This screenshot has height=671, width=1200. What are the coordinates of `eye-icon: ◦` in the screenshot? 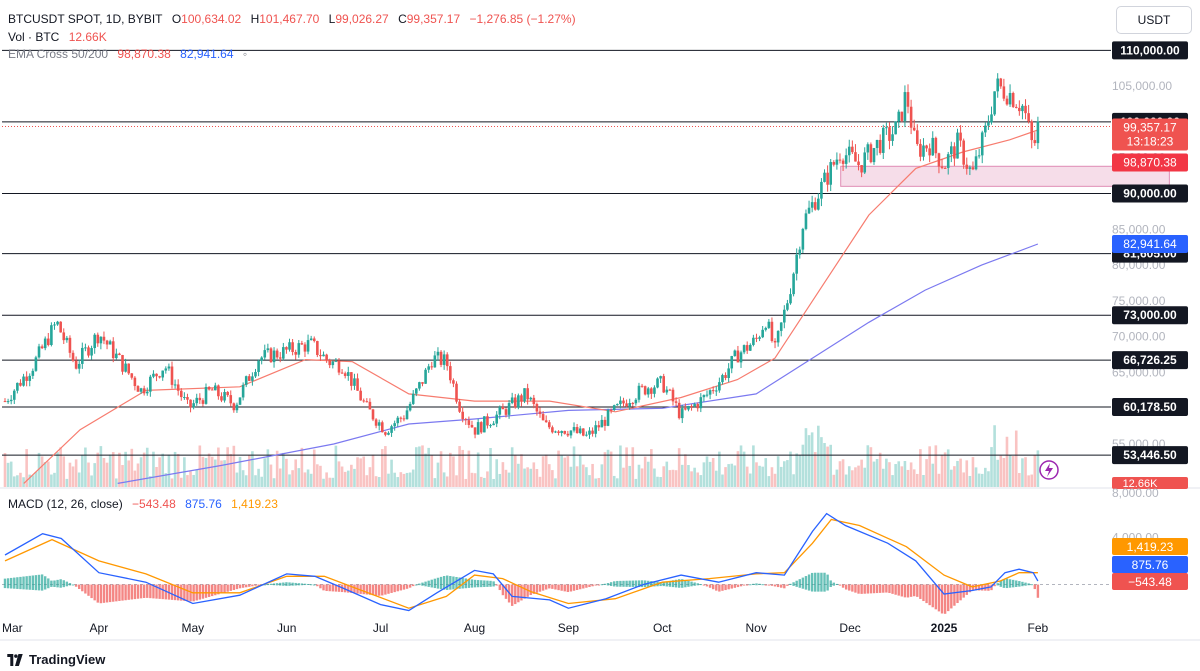 It's located at (245, 54).